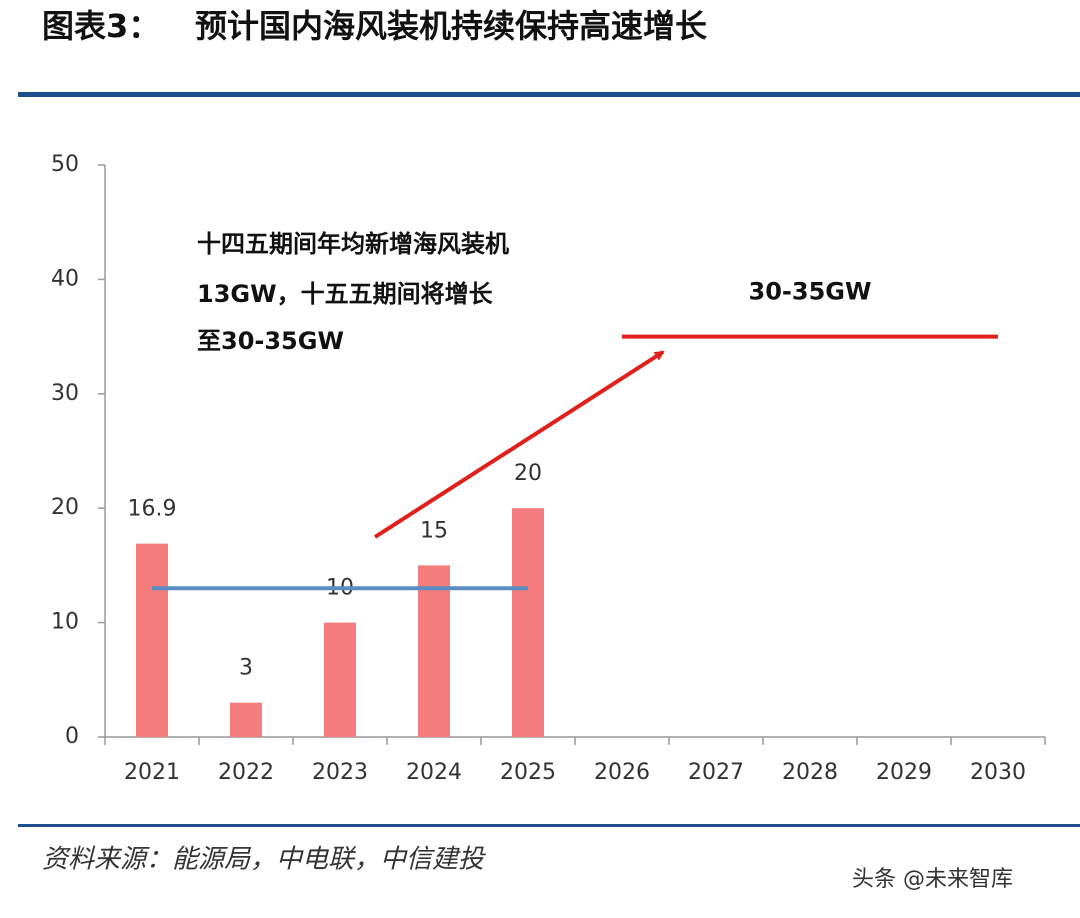 The width and height of the screenshot is (1080, 918). I want to click on value-label: 3, so click(246, 668).